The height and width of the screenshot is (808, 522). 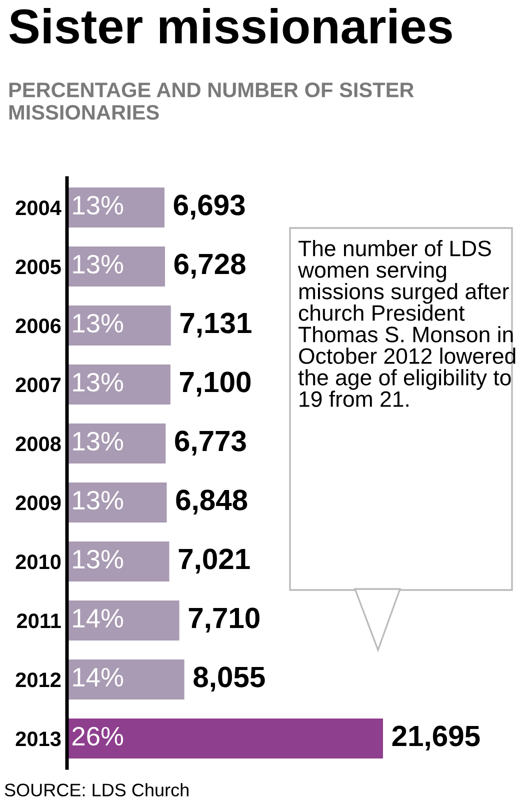 I want to click on annotation: The number of LDS women serving missions surged after church President Thomas S. Monson in October 2012 lowered the age of eligibility to 19 from 21., so click(x=407, y=323).